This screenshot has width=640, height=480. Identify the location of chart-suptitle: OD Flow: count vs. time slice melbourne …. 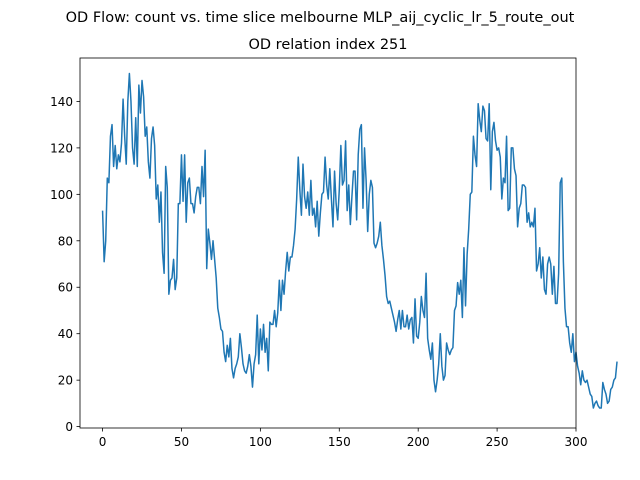
(320, 18).